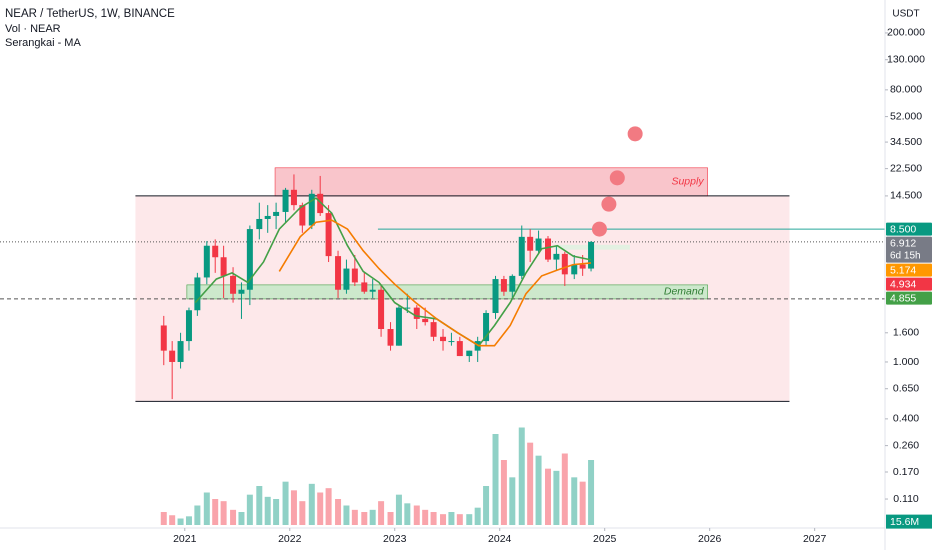 The width and height of the screenshot is (932, 555). Describe the element at coordinates (815, 539) in the screenshot. I see `x-tick-label: 2027` at that location.